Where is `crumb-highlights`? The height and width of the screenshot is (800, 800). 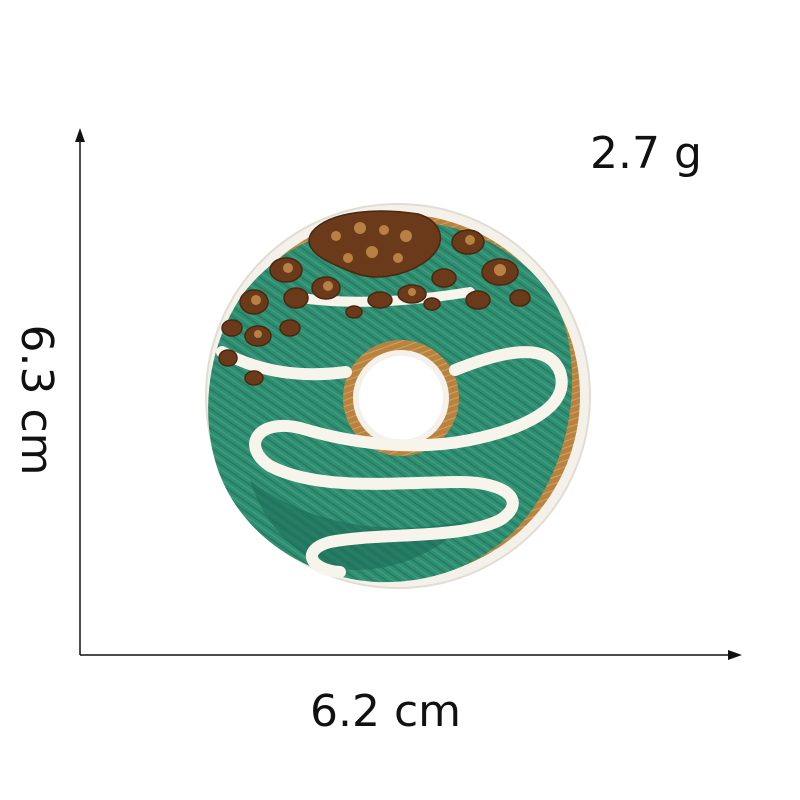
crumb-highlights is located at coordinates (378, 280).